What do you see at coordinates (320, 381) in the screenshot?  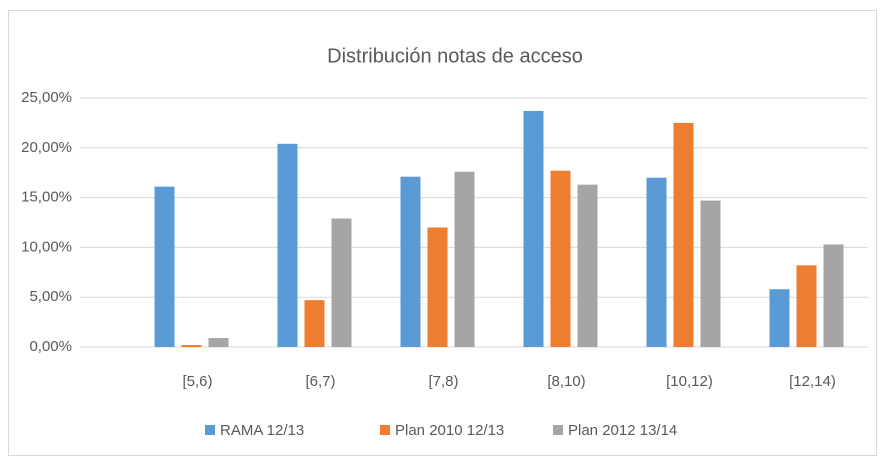 I see `x-tick-label: [6,7)` at bounding box center [320, 381].